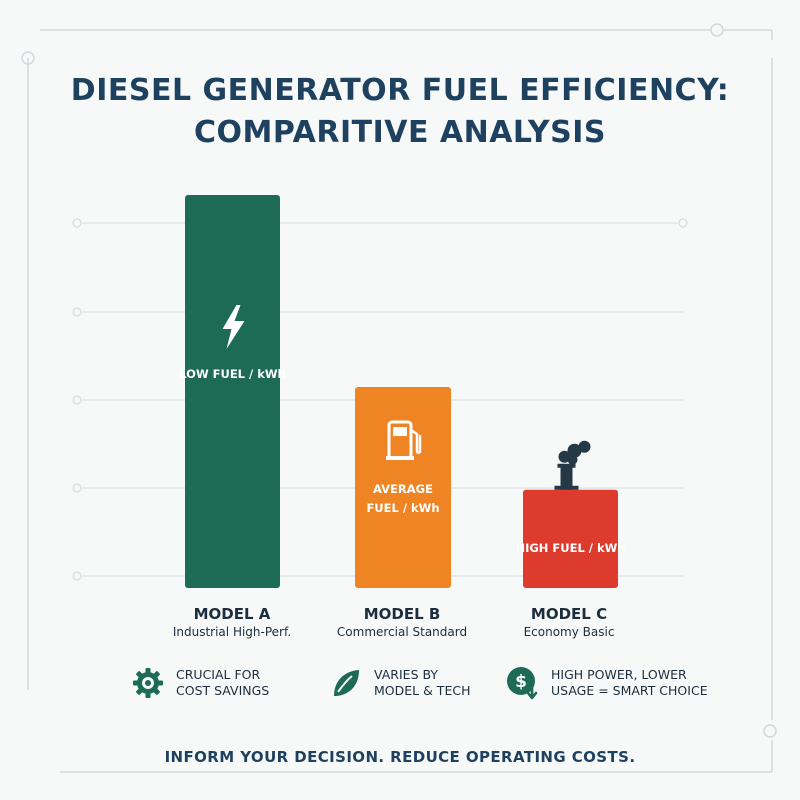  What do you see at coordinates (570, 548) in the screenshot?
I see `bar-label: HIGH FUEL / kWh` at bounding box center [570, 548].